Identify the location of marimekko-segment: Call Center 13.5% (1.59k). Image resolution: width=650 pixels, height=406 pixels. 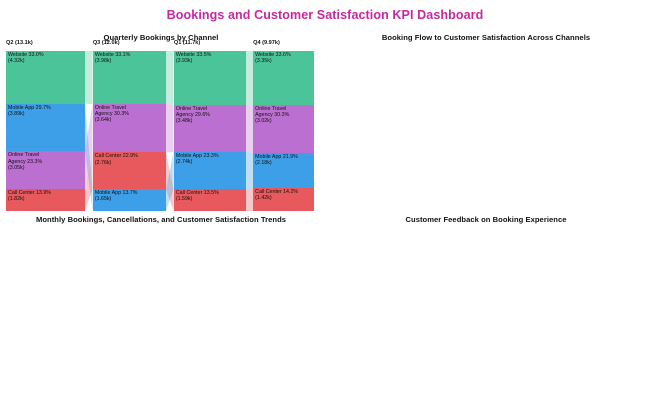
(209, 200).